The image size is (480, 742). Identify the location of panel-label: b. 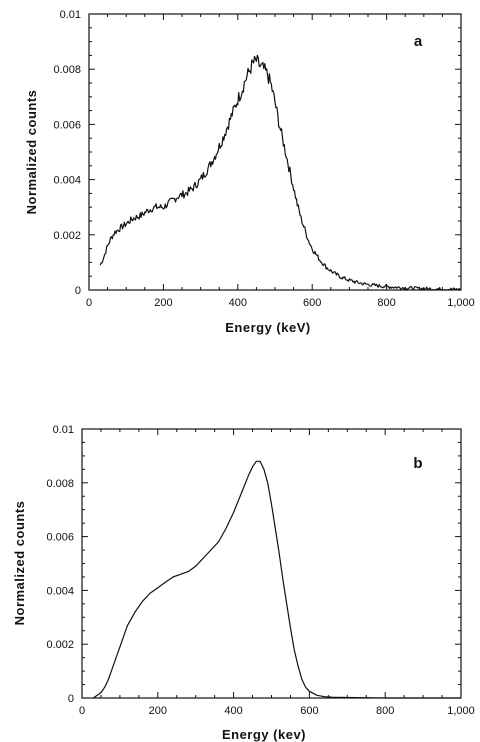
(417, 463).